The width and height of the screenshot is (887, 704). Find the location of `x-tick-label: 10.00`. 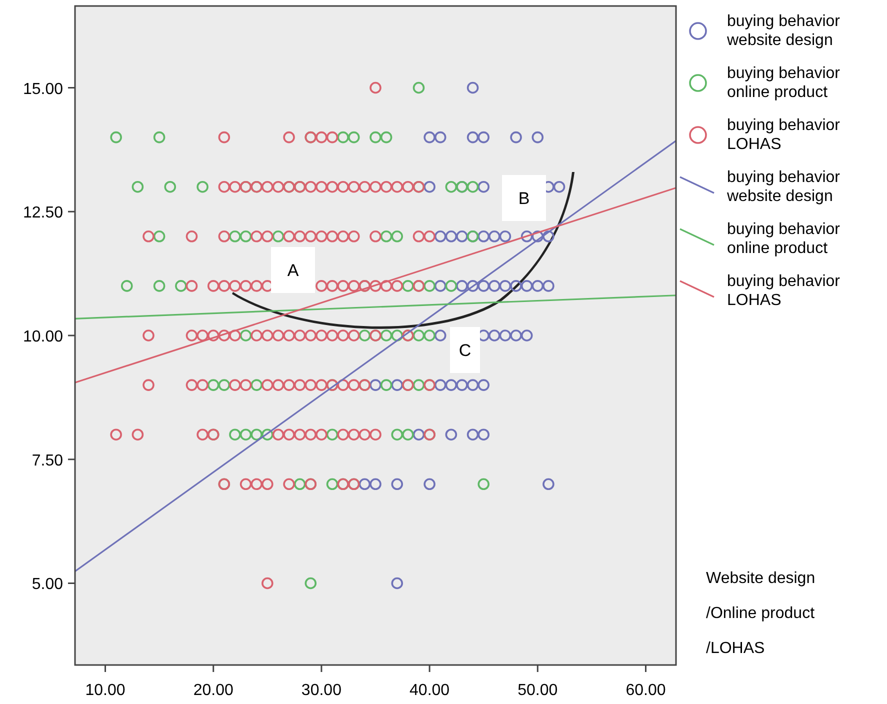

x-tick-label: 10.00 is located at coordinates (105, 690).